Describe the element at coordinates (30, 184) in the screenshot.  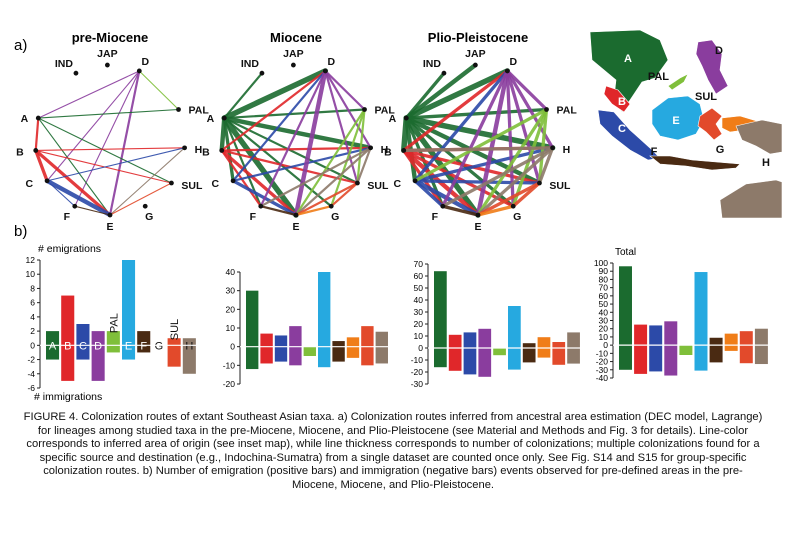
I see `network-node-label: C` at that location.